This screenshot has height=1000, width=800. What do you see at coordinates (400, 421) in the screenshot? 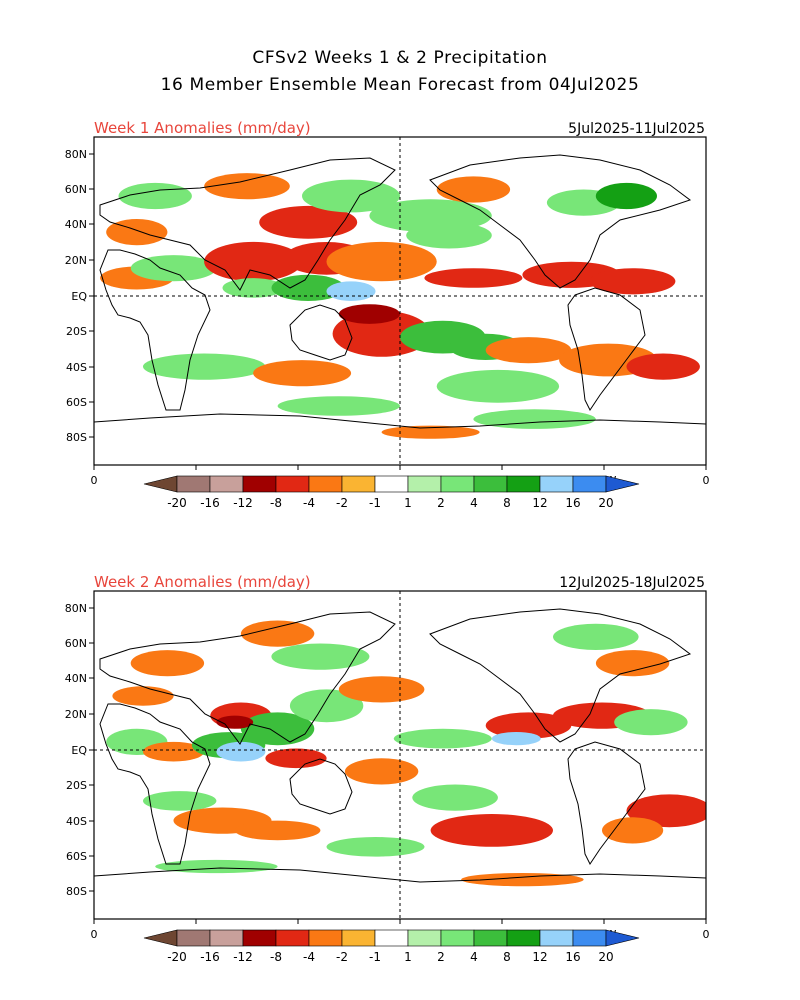
I see `coast-antarctica` at bounding box center [400, 421].